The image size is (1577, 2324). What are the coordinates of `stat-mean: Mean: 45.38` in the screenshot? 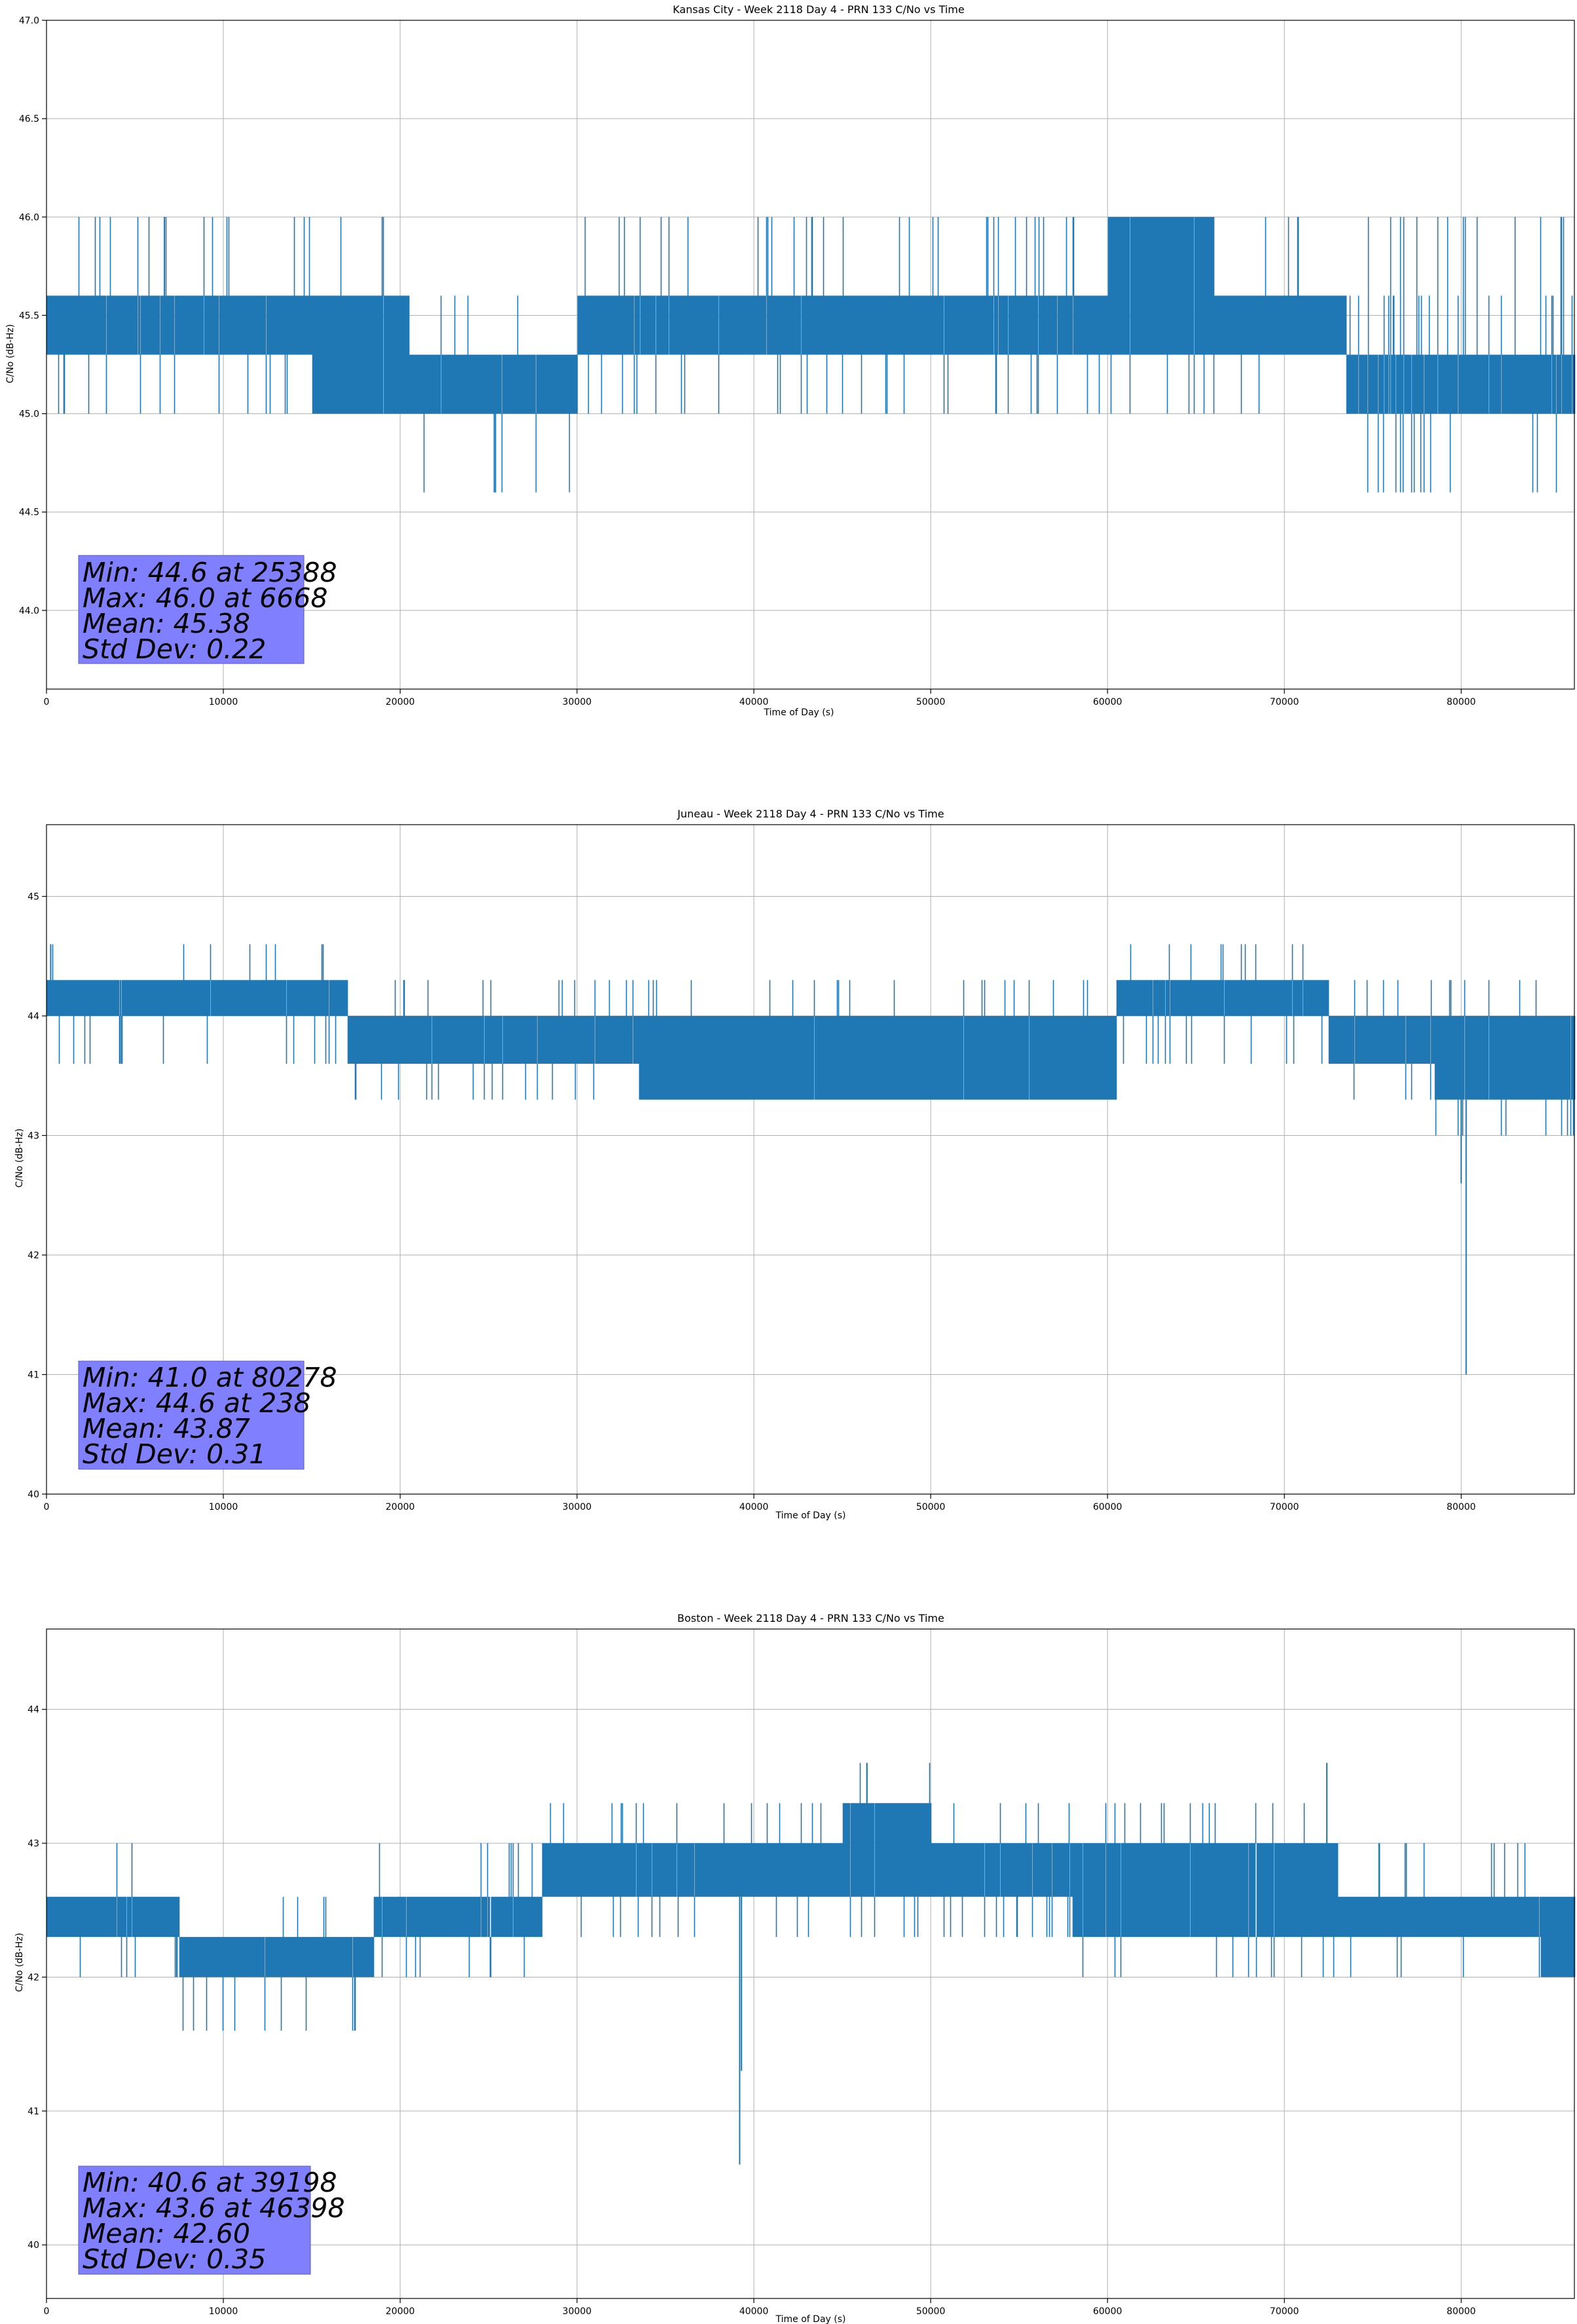 It's located at (166, 623).